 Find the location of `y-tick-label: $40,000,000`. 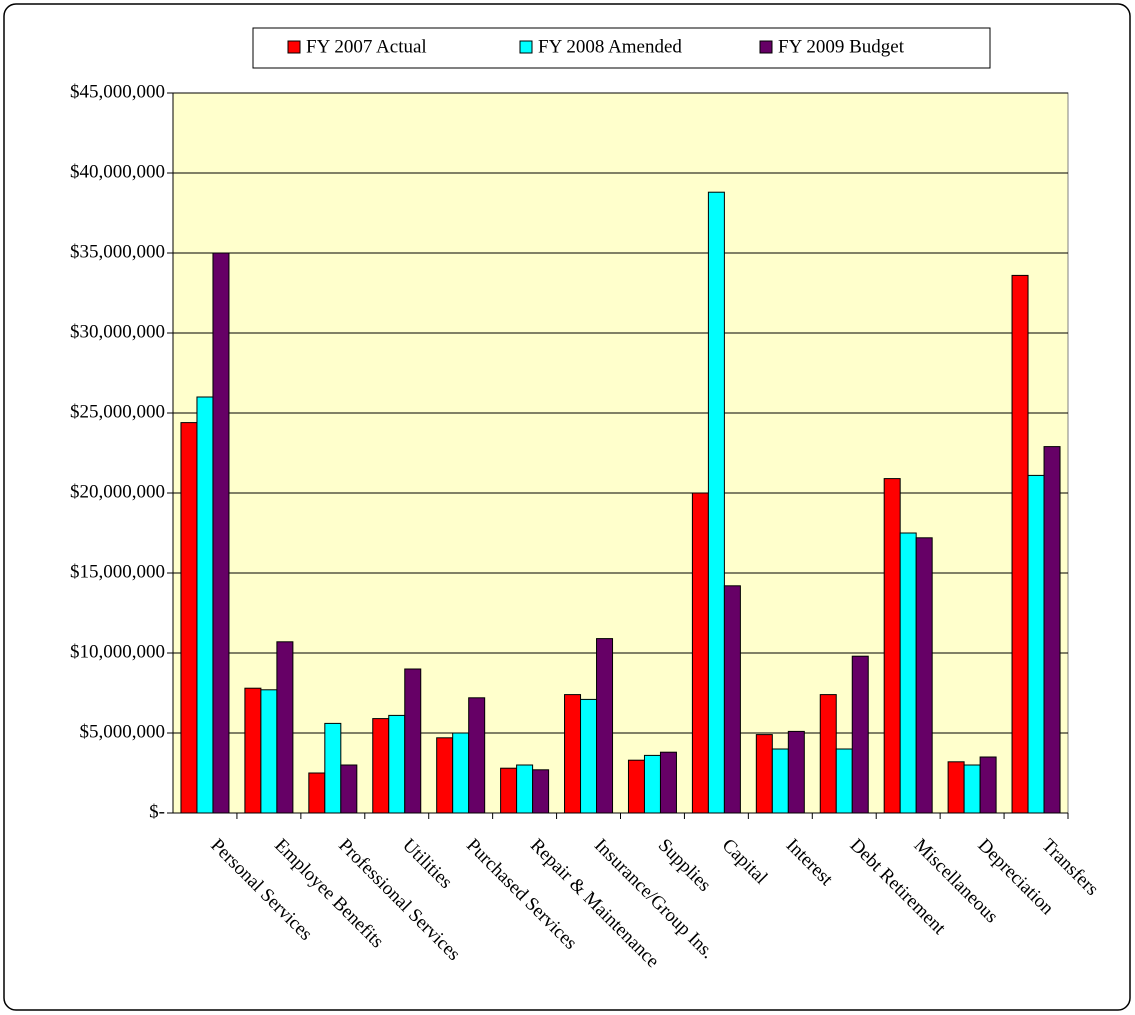

y-tick-label: $40,000,000 is located at coordinates (117, 171).